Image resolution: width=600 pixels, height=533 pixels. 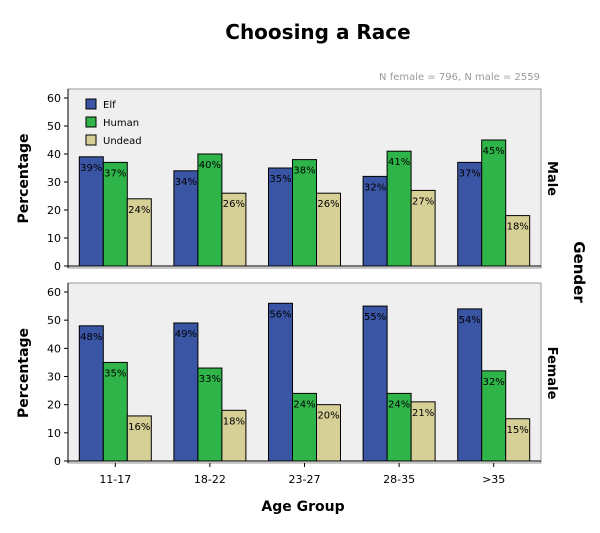 I want to click on chart-title: Choosing a Race, so click(x=317, y=32).